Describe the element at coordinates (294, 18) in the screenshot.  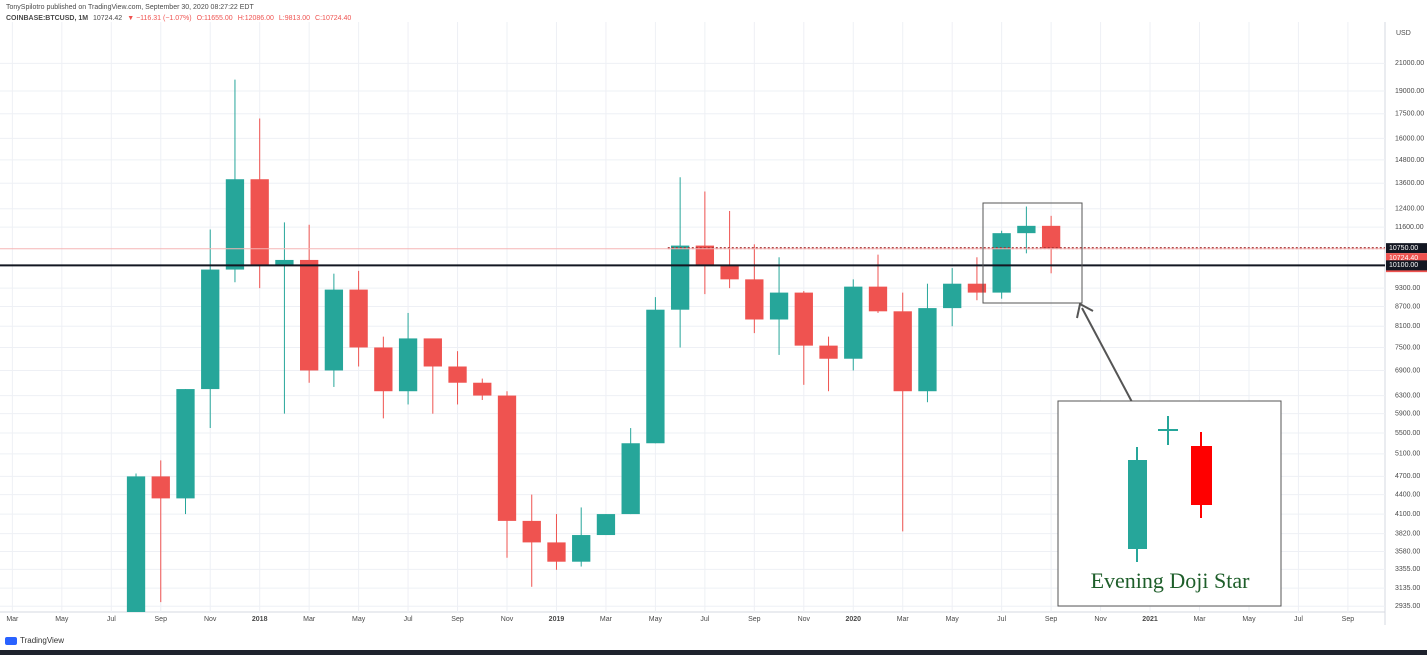
I see `quote: L:9813.00` at that location.